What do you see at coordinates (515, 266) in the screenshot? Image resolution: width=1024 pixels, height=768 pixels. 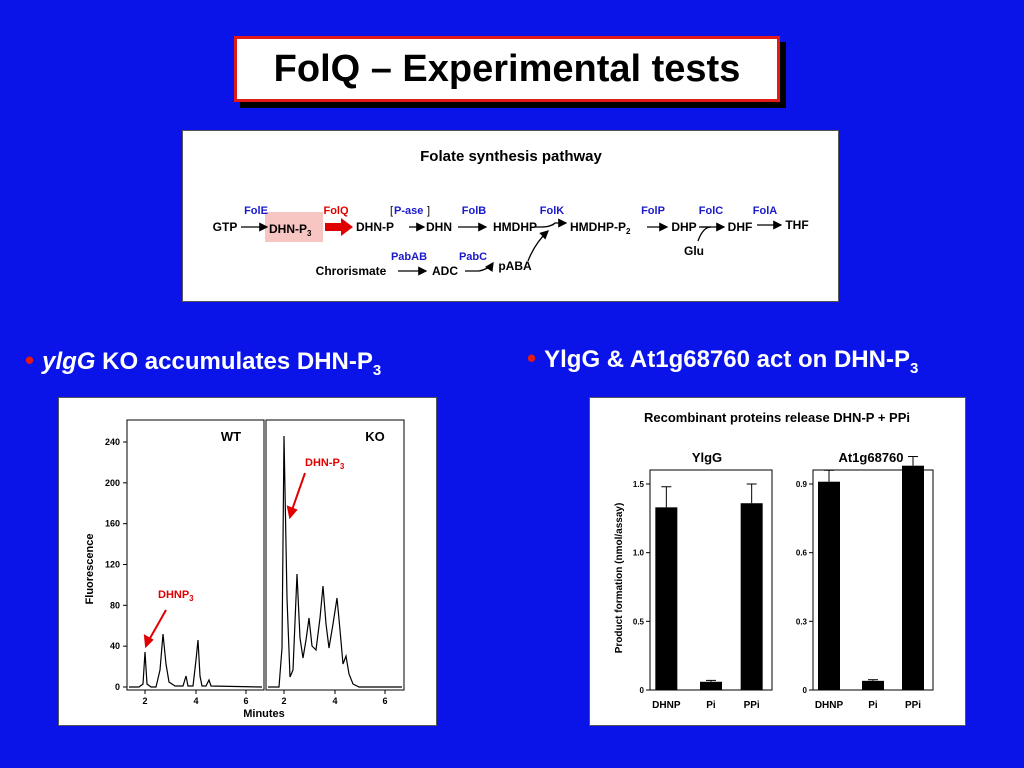 I see `compound-paba: pABA` at bounding box center [515, 266].